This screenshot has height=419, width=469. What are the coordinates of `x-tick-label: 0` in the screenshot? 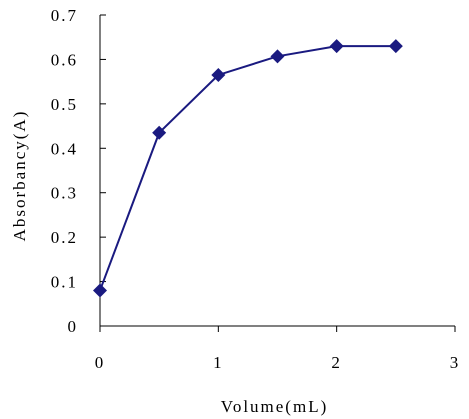 It's located at (100, 362).